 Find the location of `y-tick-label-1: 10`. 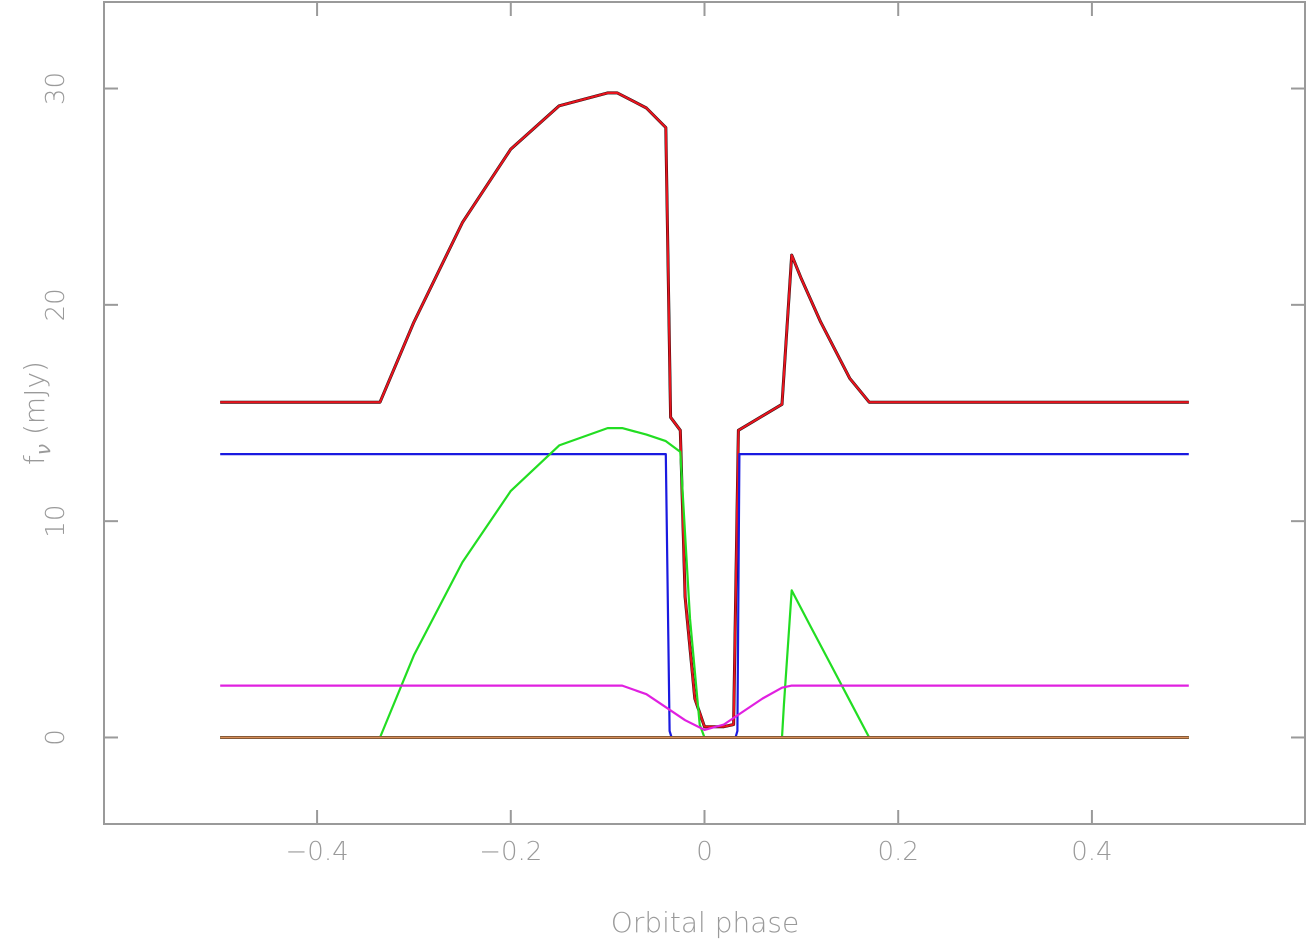

y-tick-label-1: 10 is located at coordinates (56, 521).